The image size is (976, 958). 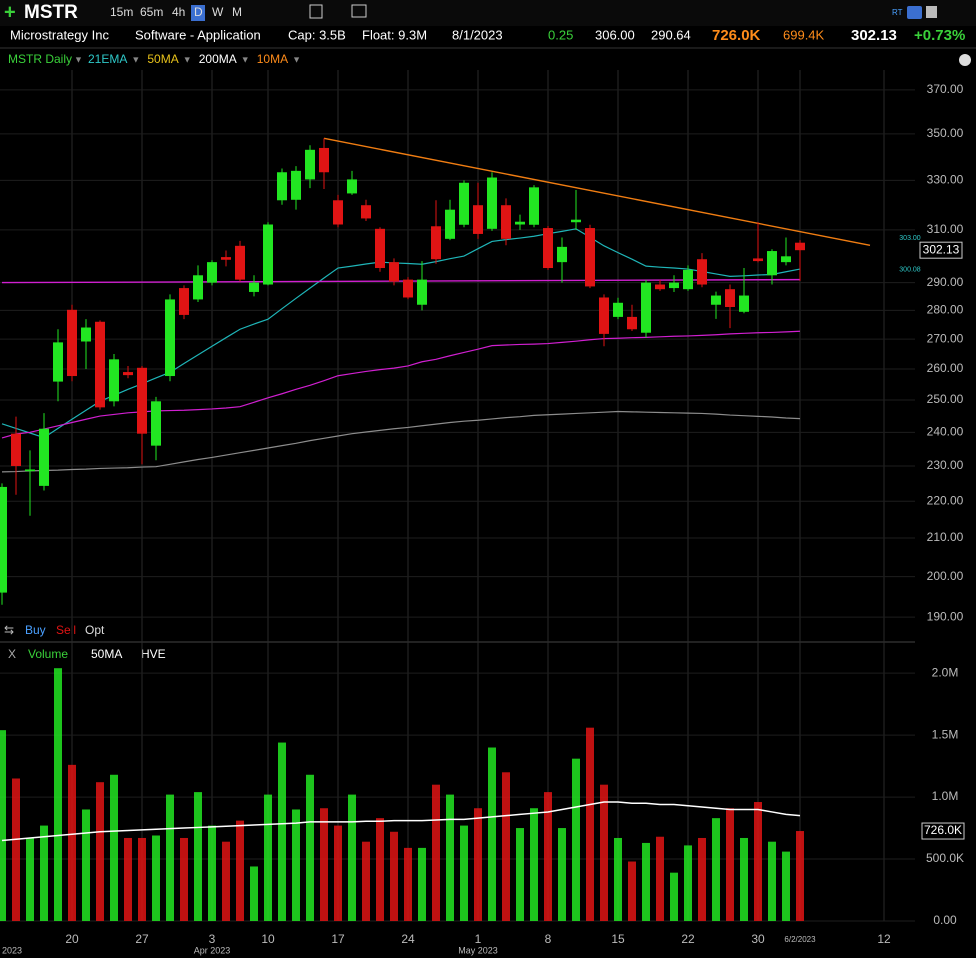 I want to click on opt-button: Opt, so click(x=95, y=630).